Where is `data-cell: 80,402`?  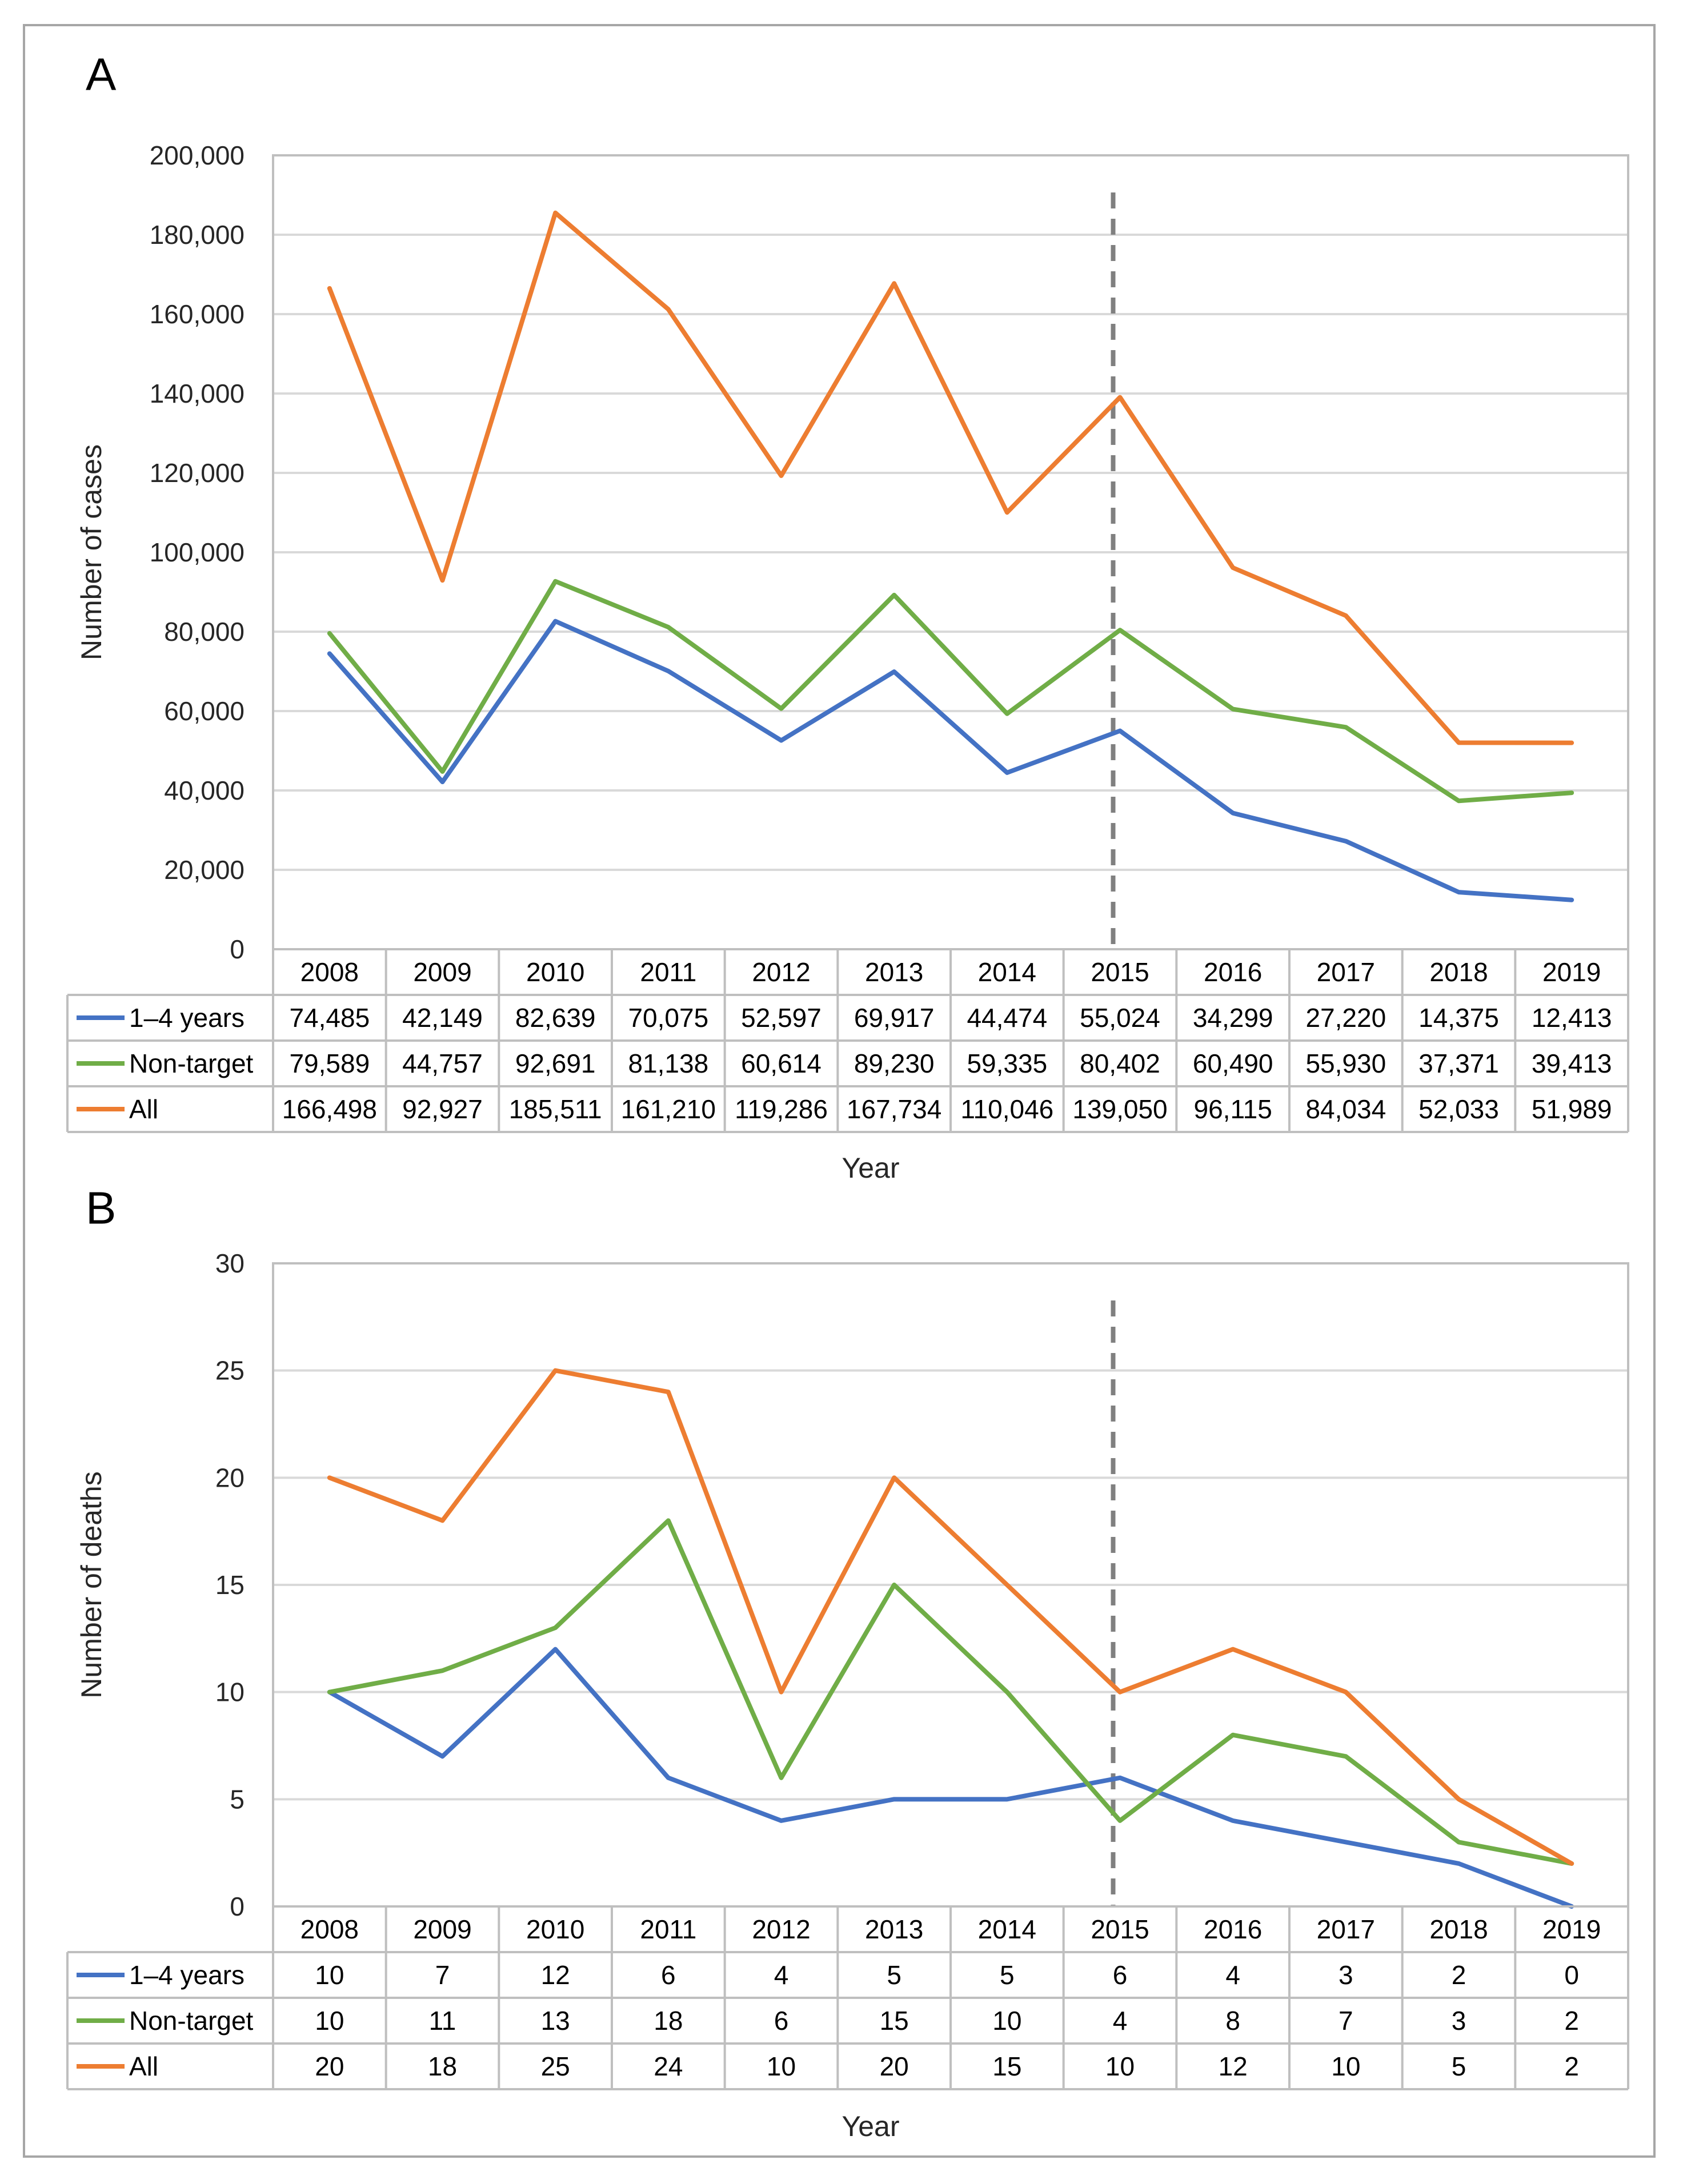
data-cell: 80,402 is located at coordinates (1120, 1063).